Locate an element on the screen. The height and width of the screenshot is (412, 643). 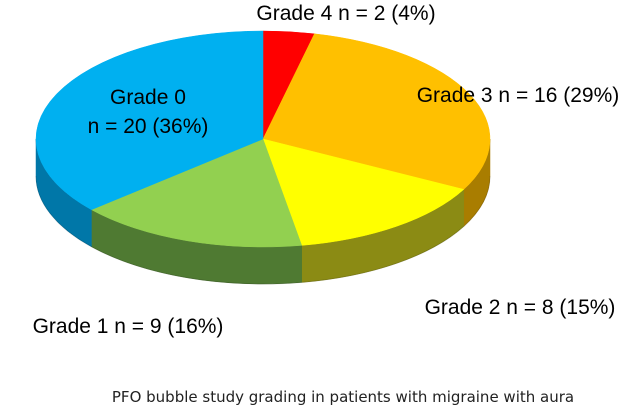
slice-label-4: Grade 0 is located at coordinates (148, 97).